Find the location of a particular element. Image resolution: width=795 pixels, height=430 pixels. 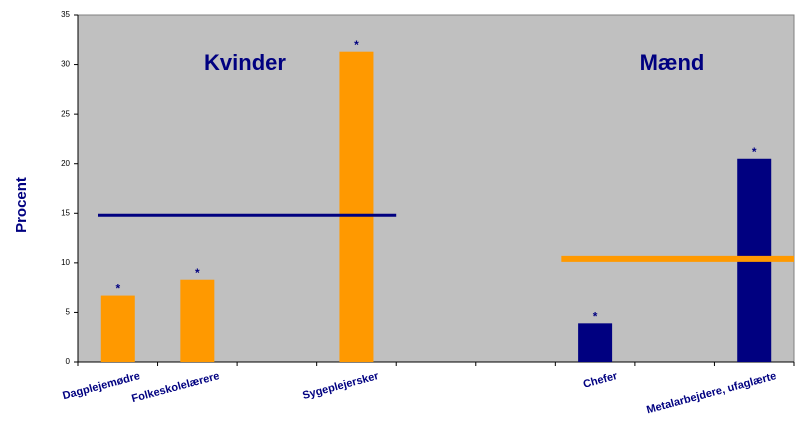

group-label: Kvinder is located at coordinates (245, 62).